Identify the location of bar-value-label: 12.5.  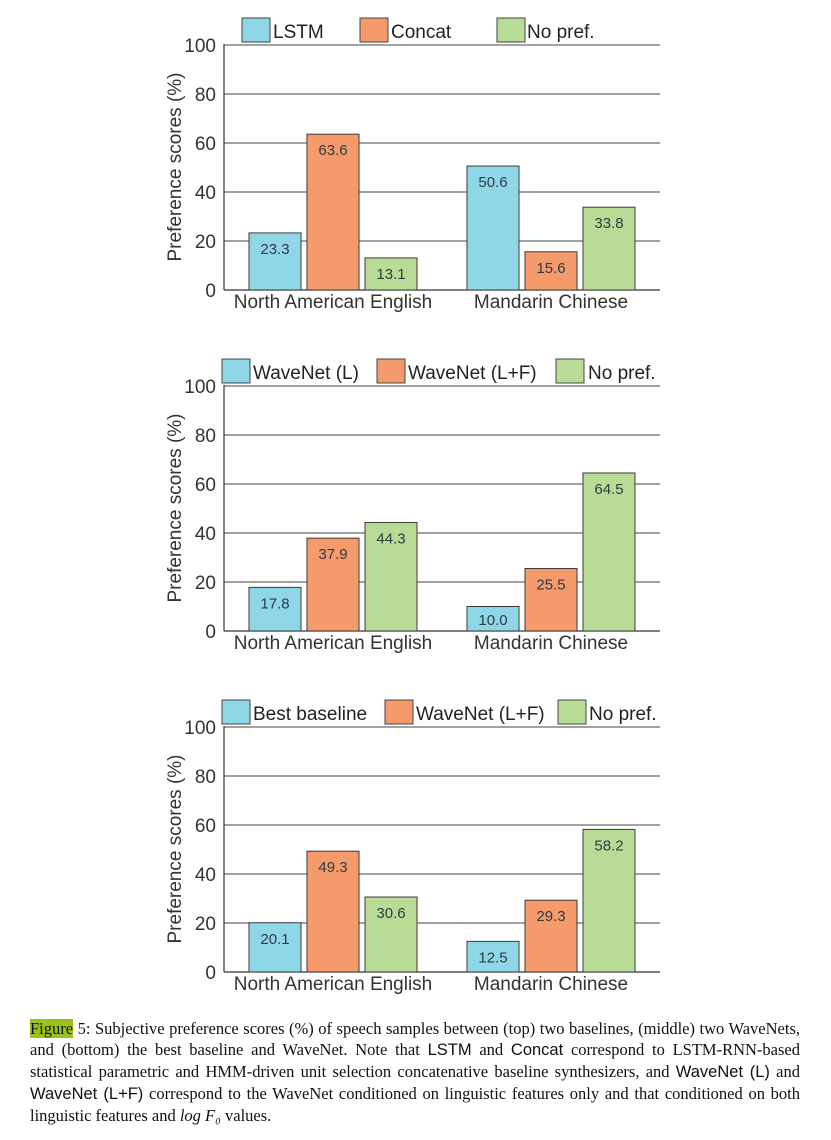
(492, 957).